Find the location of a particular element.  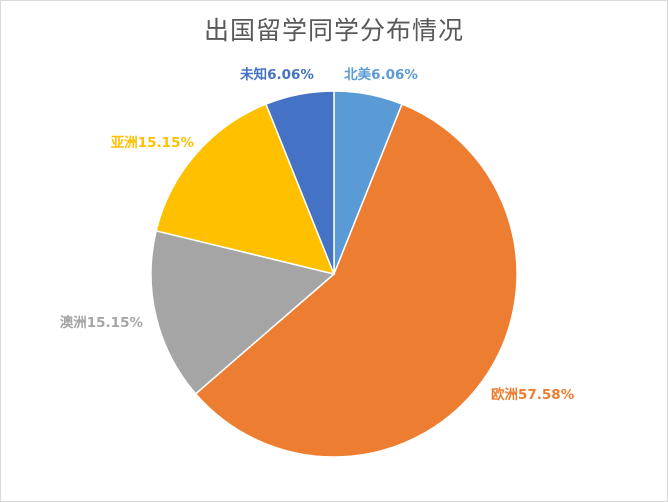

pie-label-2: 欧洲57.58% is located at coordinates (533, 394).